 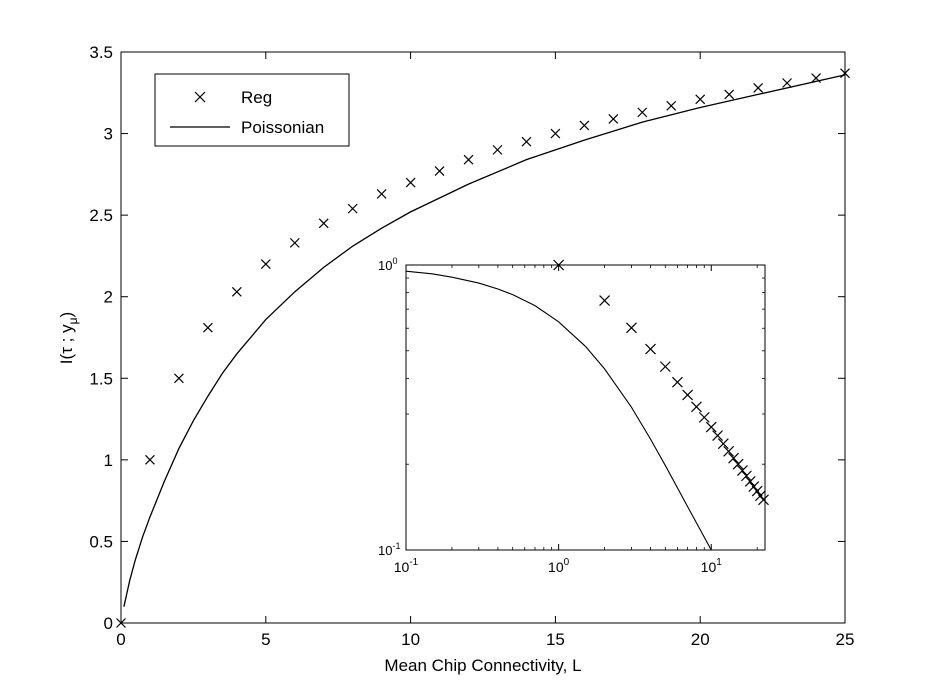 I want to click on inset-series-clip, so click(x=559, y=410).